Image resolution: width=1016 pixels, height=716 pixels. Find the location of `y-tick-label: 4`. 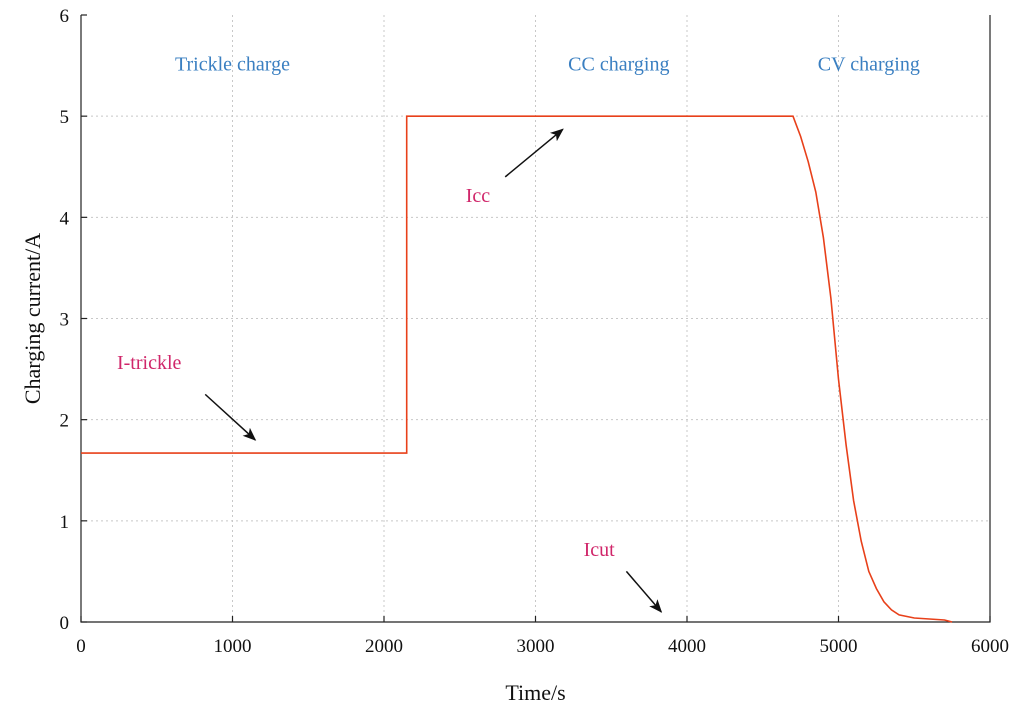

y-tick-label: 4 is located at coordinates (65, 218).